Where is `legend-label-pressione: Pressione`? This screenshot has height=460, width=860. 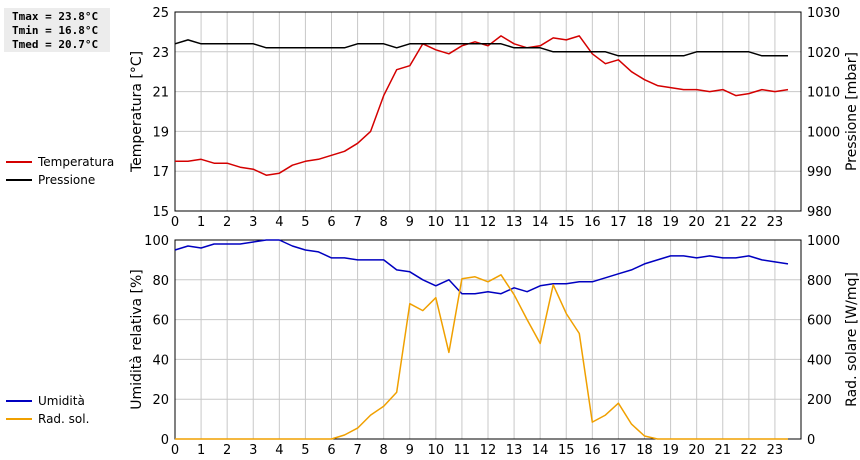
legend-label-pressione: Pressione is located at coordinates (67, 180).